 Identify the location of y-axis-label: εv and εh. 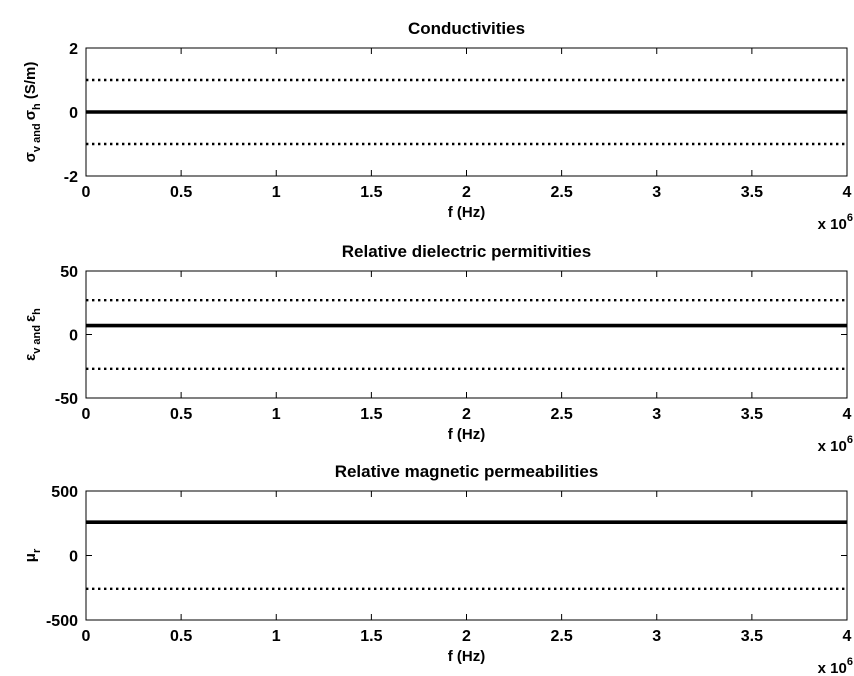
(32, 334).